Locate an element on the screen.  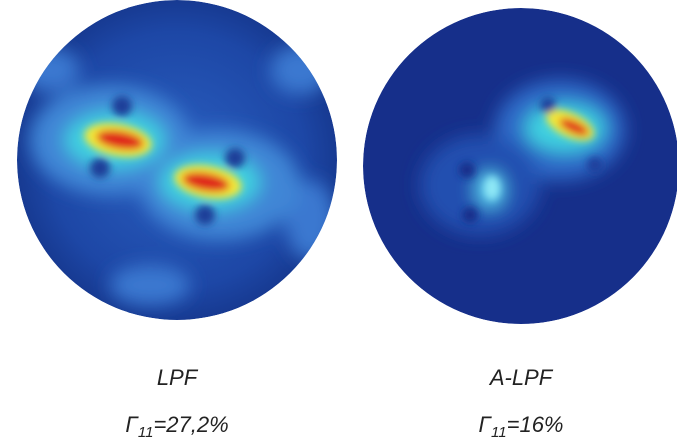
panel-label: LPF is located at coordinates (178, 377).